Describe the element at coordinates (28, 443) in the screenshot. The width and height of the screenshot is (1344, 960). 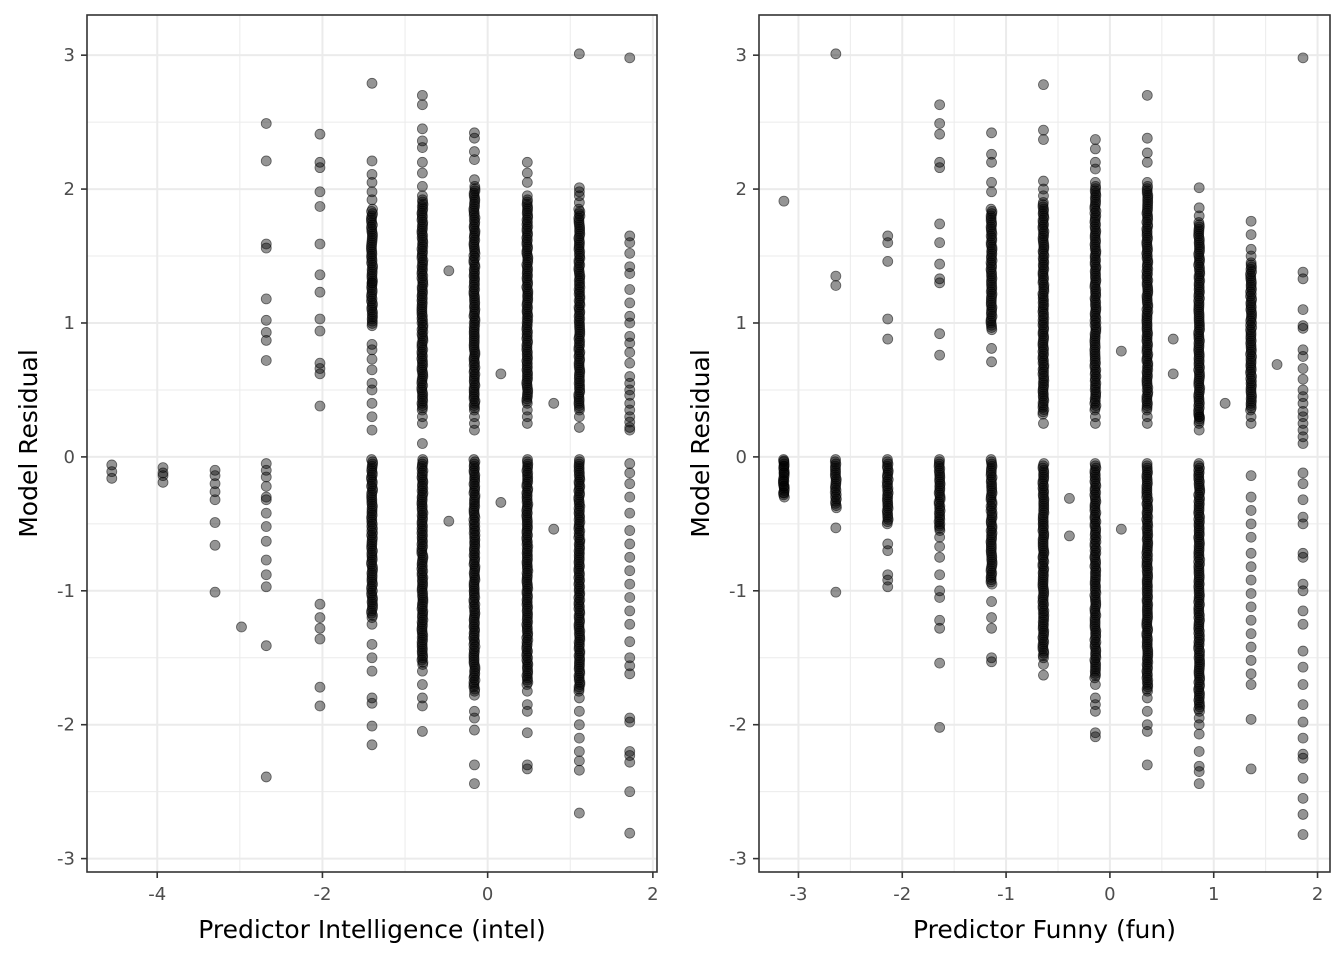
I see `intel-y-axis-title: Model Residual` at that location.